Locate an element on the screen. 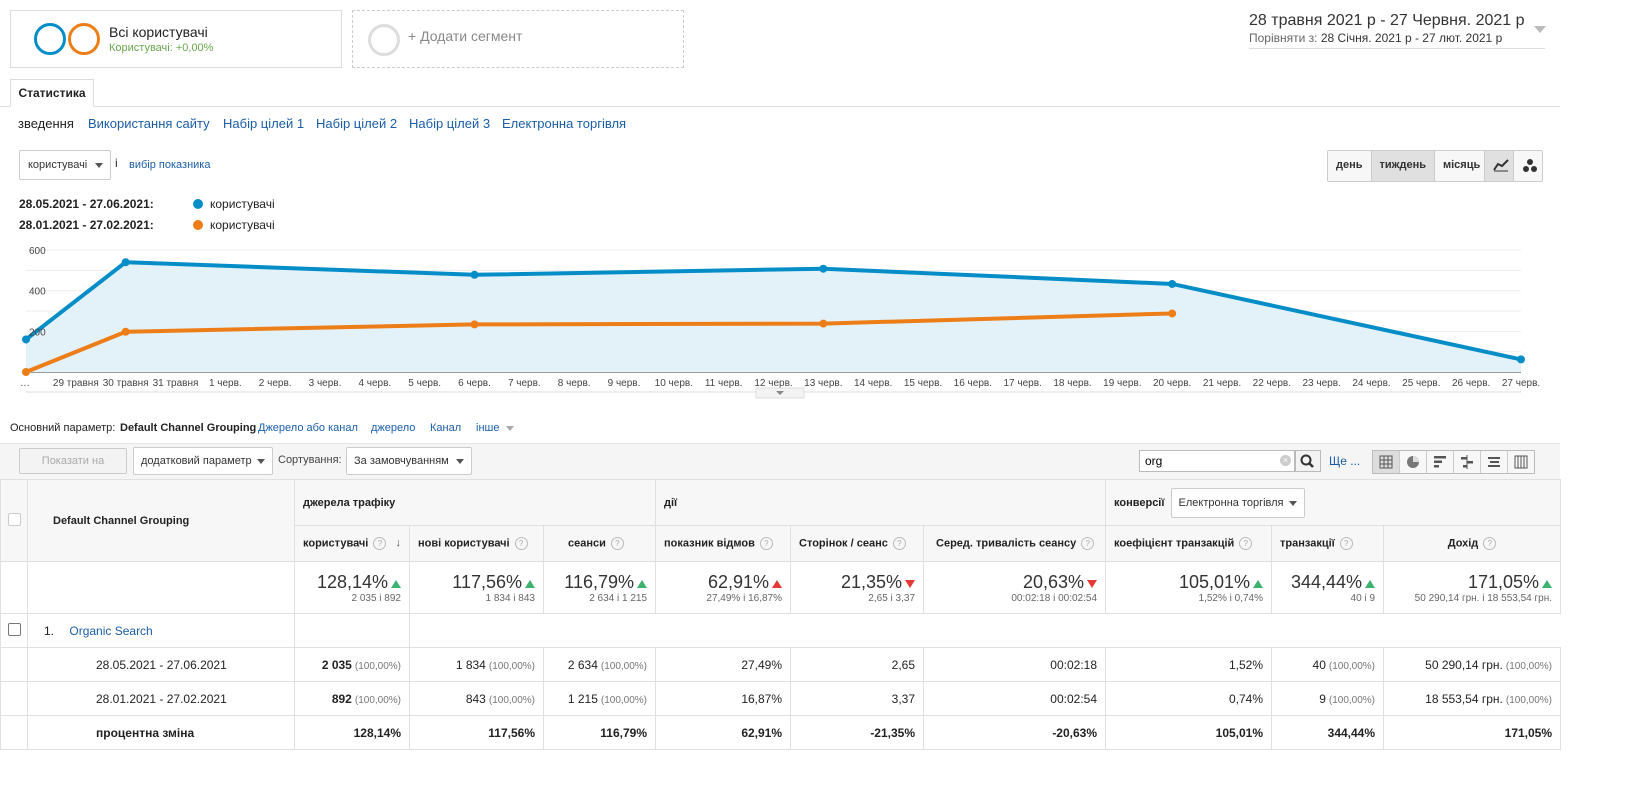 The width and height of the screenshot is (1627, 785). table-cell: 892 (100,00%) is located at coordinates (352, 698).